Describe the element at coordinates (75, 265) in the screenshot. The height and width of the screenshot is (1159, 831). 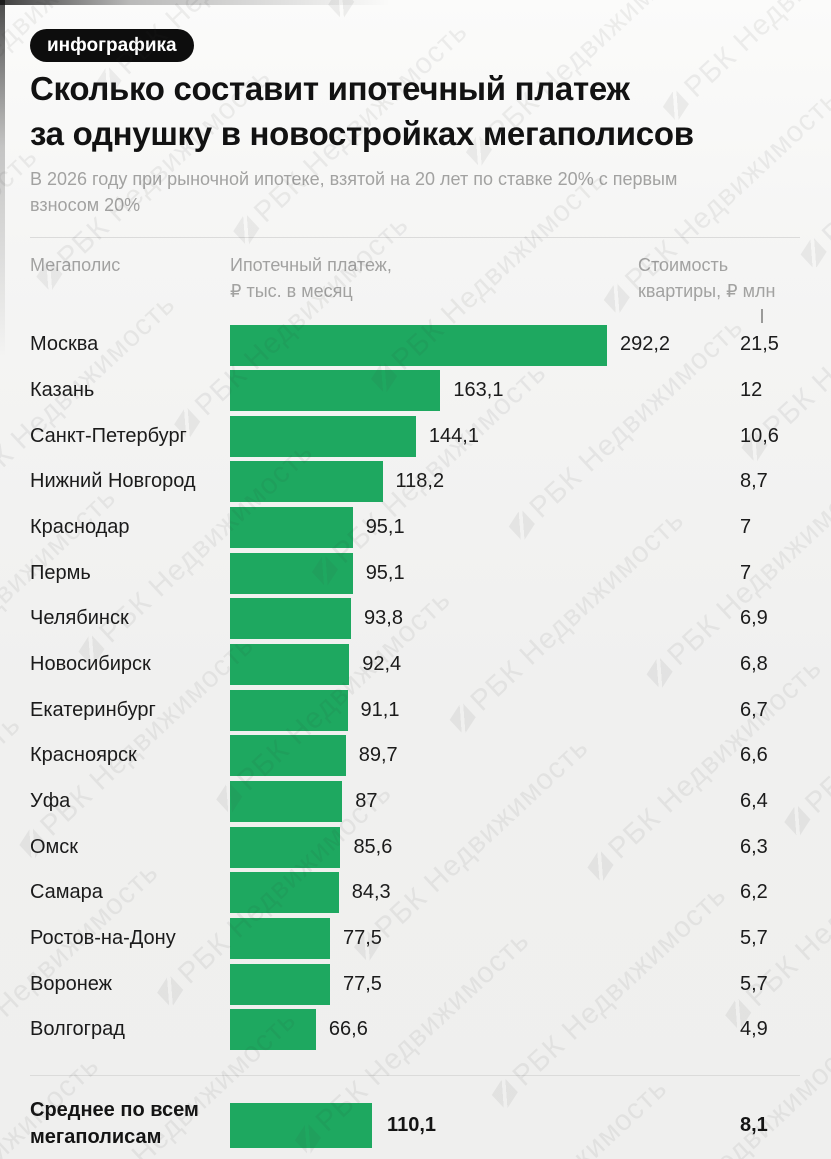
I see `column-header-city: Мегаполис` at that location.